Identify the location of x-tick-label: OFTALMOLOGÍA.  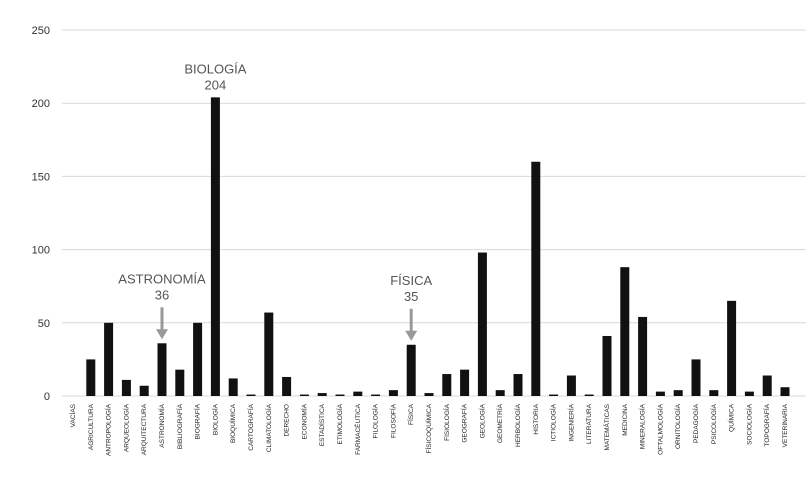
(659, 428).